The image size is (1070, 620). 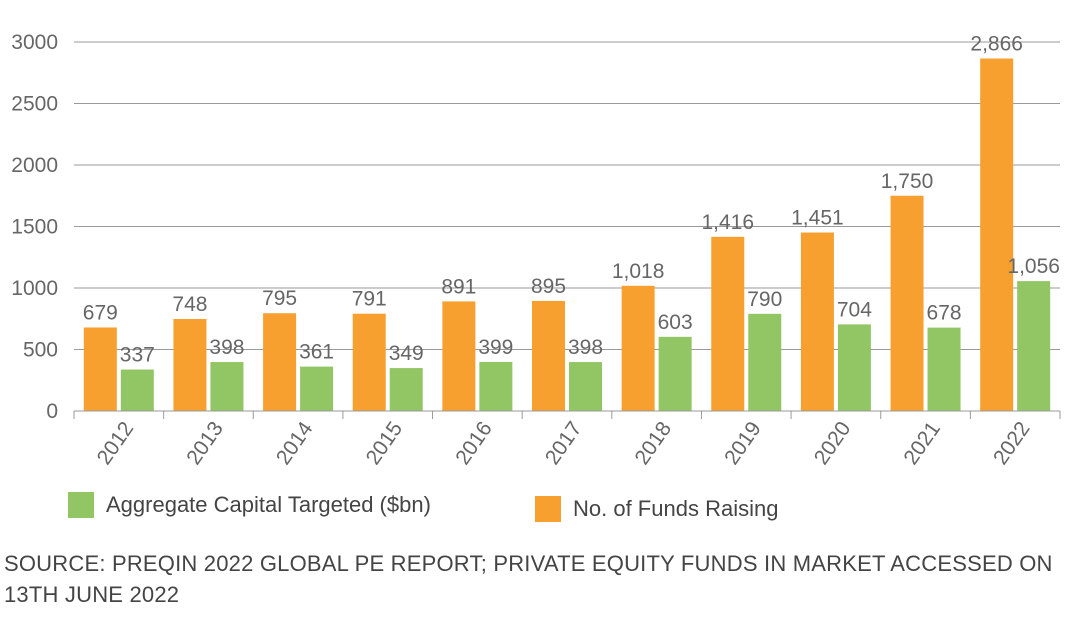 What do you see at coordinates (34, 165) in the screenshot?
I see `y-tick-label: 2000` at bounding box center [34, 165].